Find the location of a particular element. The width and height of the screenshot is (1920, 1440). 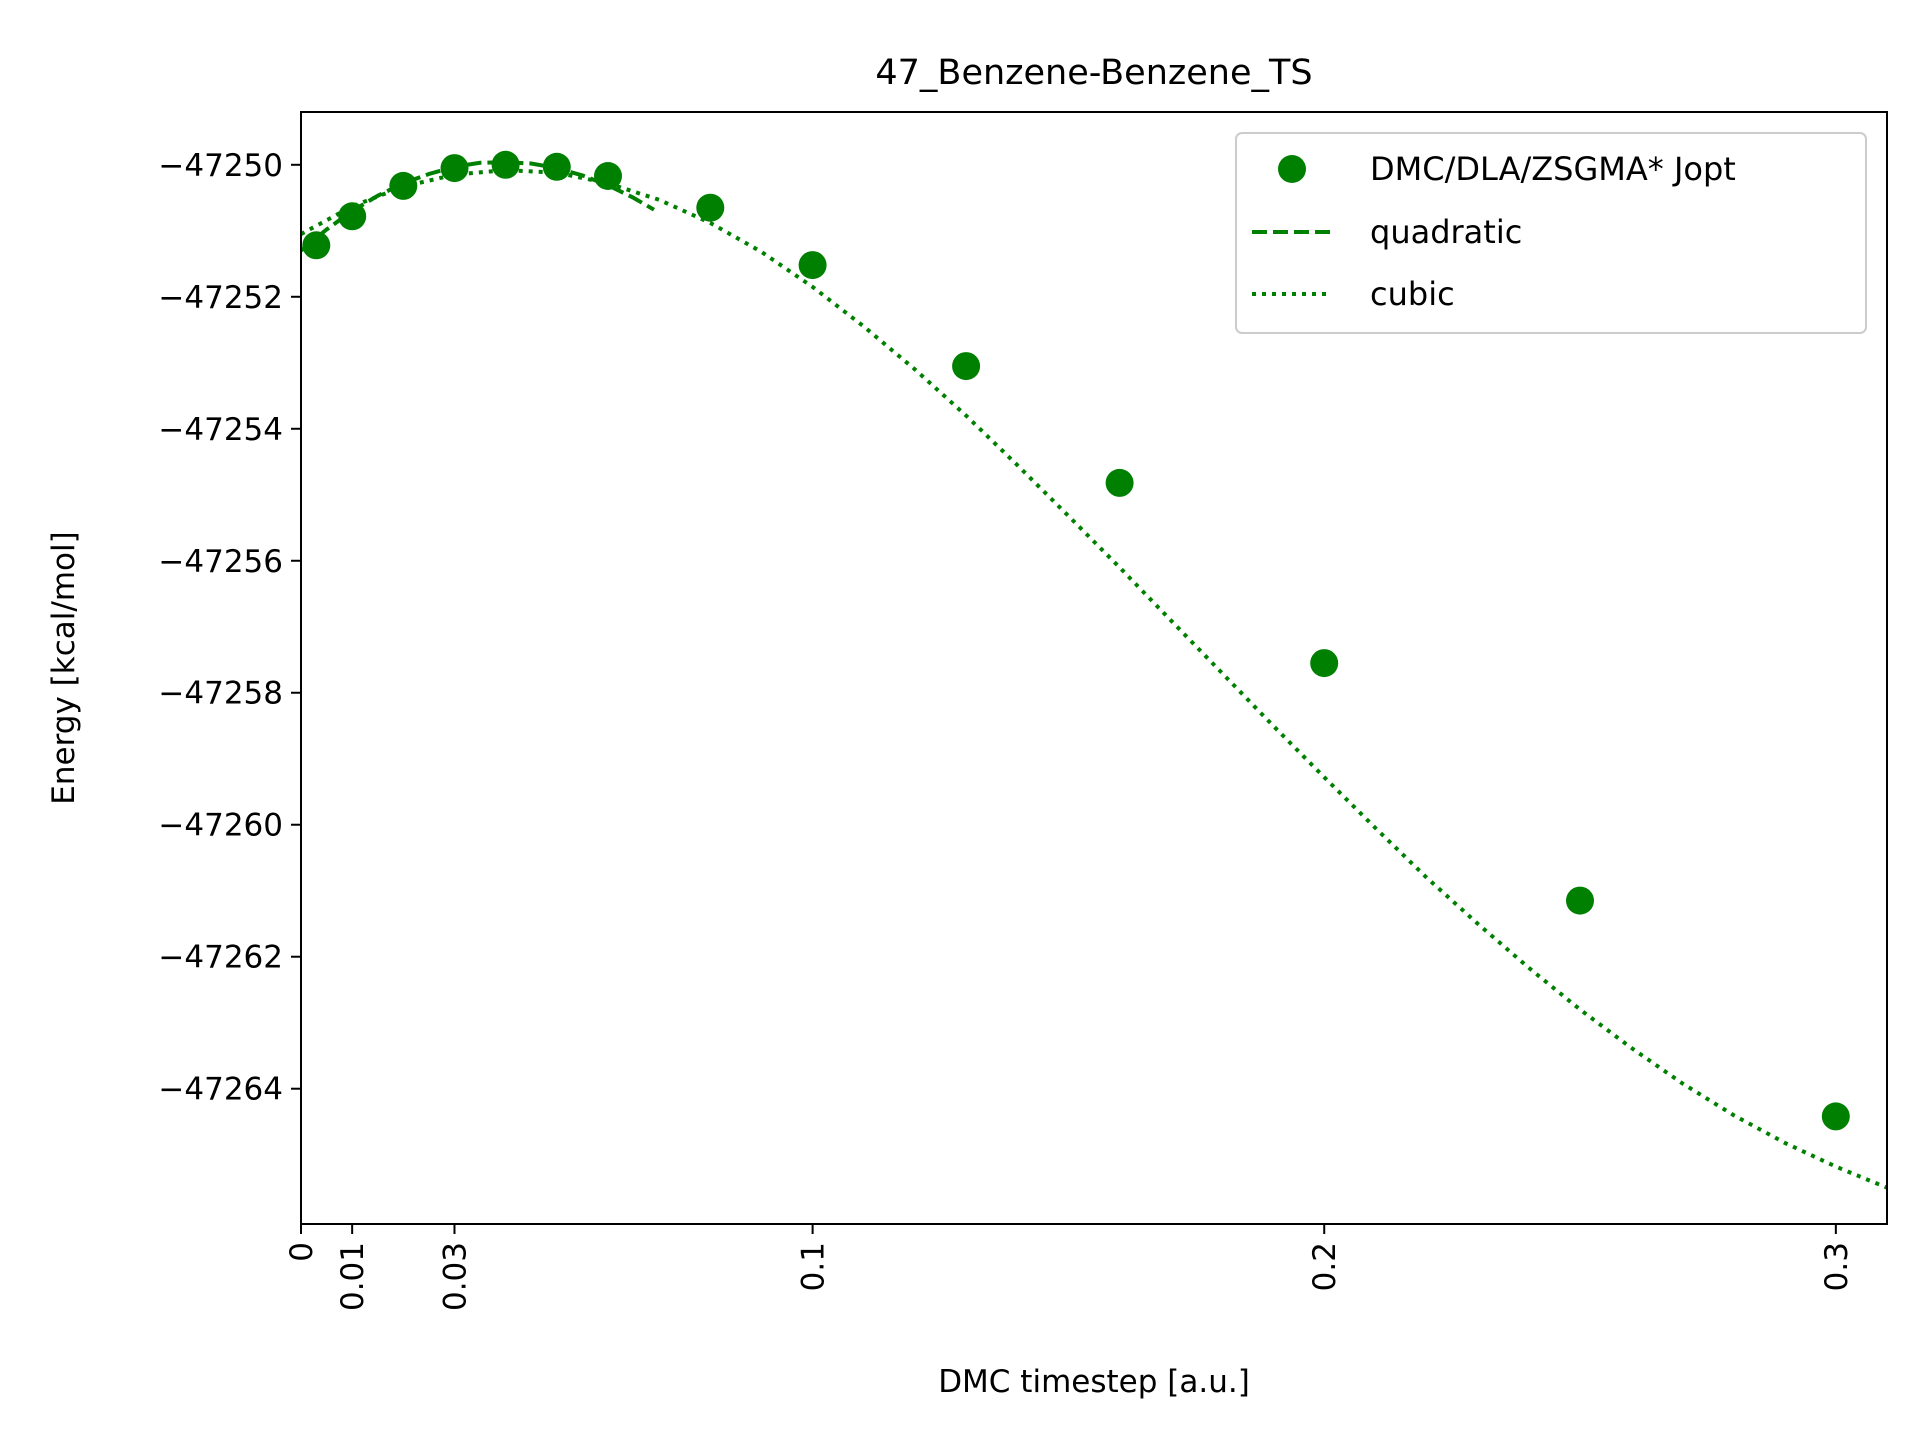

y-tick-label: −47252 is located at coordinates (220, 298).